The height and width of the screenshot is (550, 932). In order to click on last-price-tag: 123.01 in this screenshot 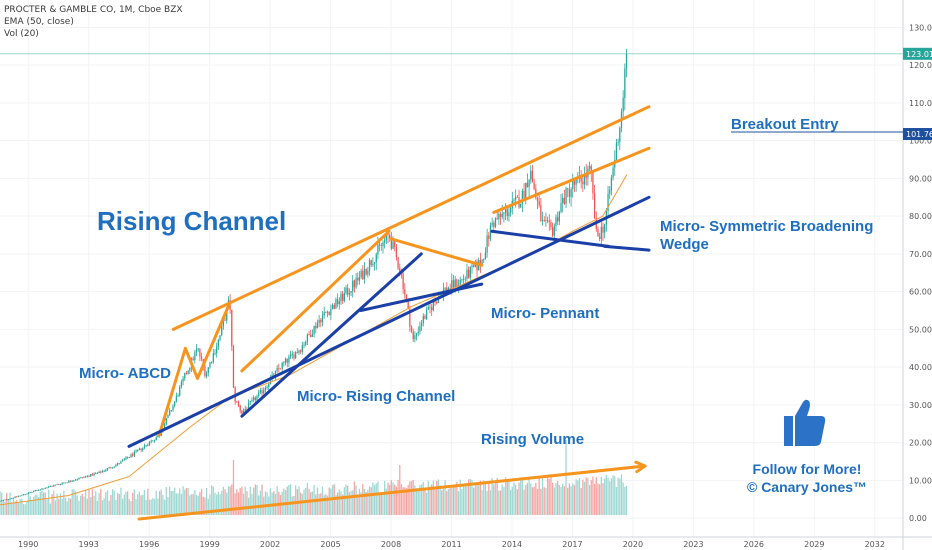, I will do `click(919, 54)`.